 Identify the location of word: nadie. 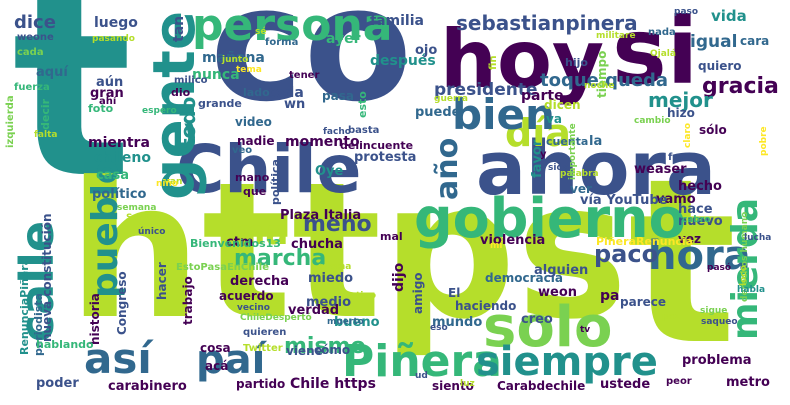
(256, 141).